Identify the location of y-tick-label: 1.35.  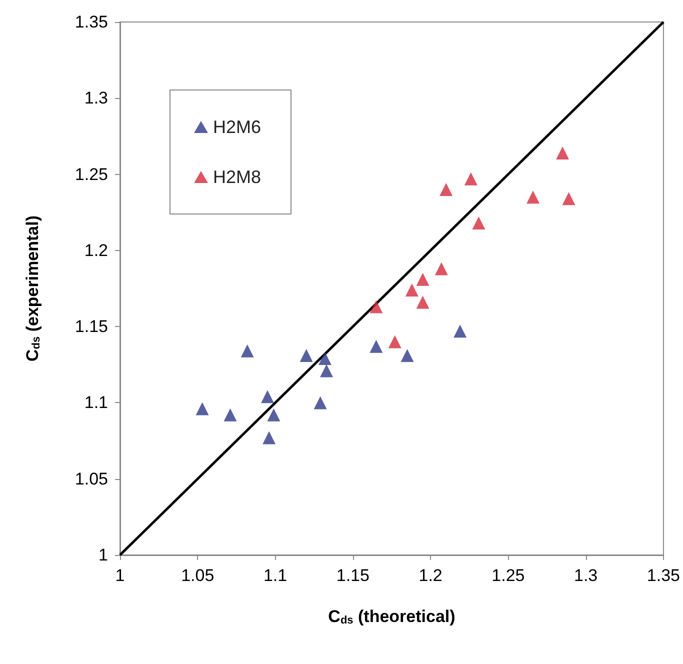
(91, 22).